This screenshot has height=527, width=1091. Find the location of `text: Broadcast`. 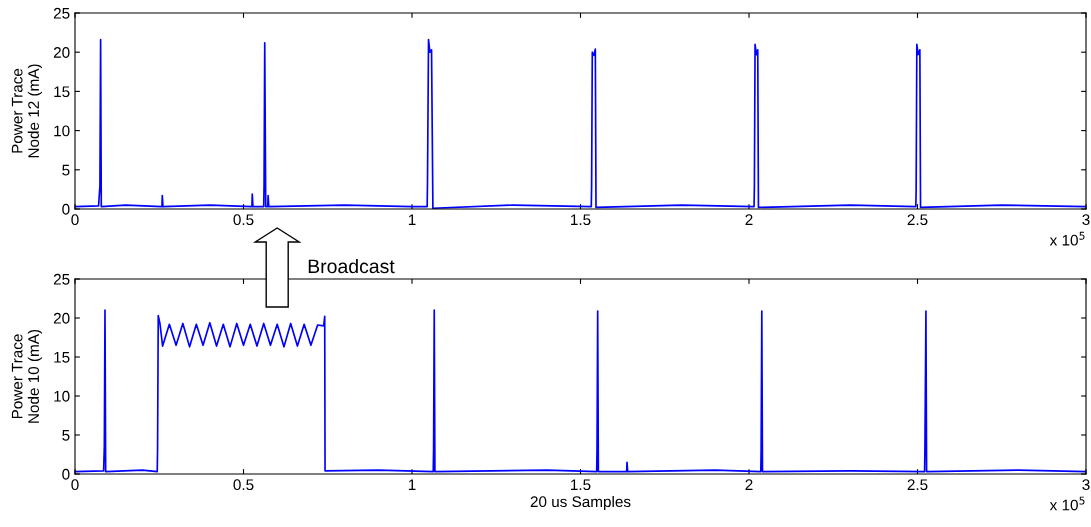

text: Broadcast is located at coordinates (351, 266).